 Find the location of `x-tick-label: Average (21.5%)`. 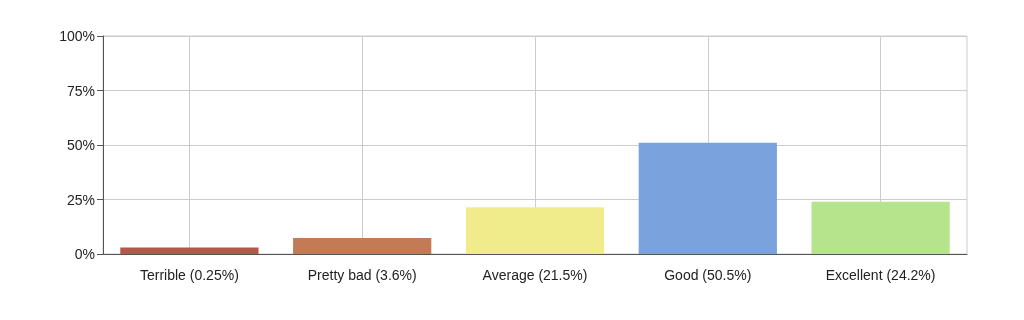

x-tick-label: Average (21.5%) is located at coordinates (535, 275).